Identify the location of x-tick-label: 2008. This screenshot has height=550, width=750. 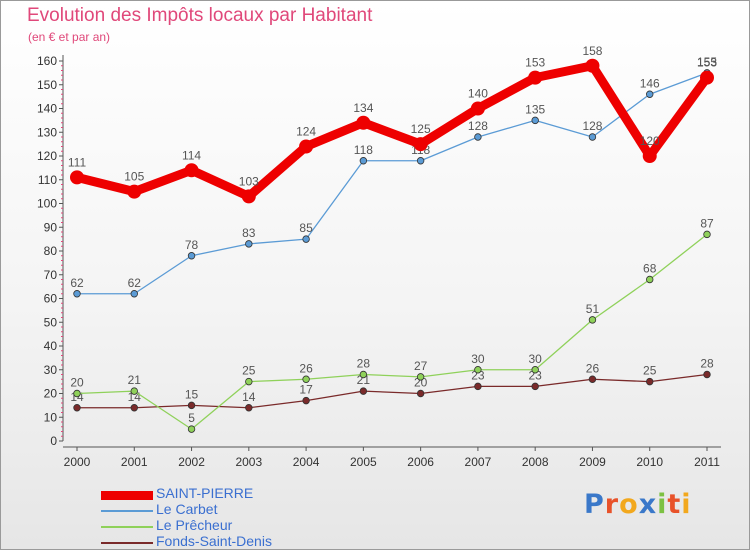
(535, 462).